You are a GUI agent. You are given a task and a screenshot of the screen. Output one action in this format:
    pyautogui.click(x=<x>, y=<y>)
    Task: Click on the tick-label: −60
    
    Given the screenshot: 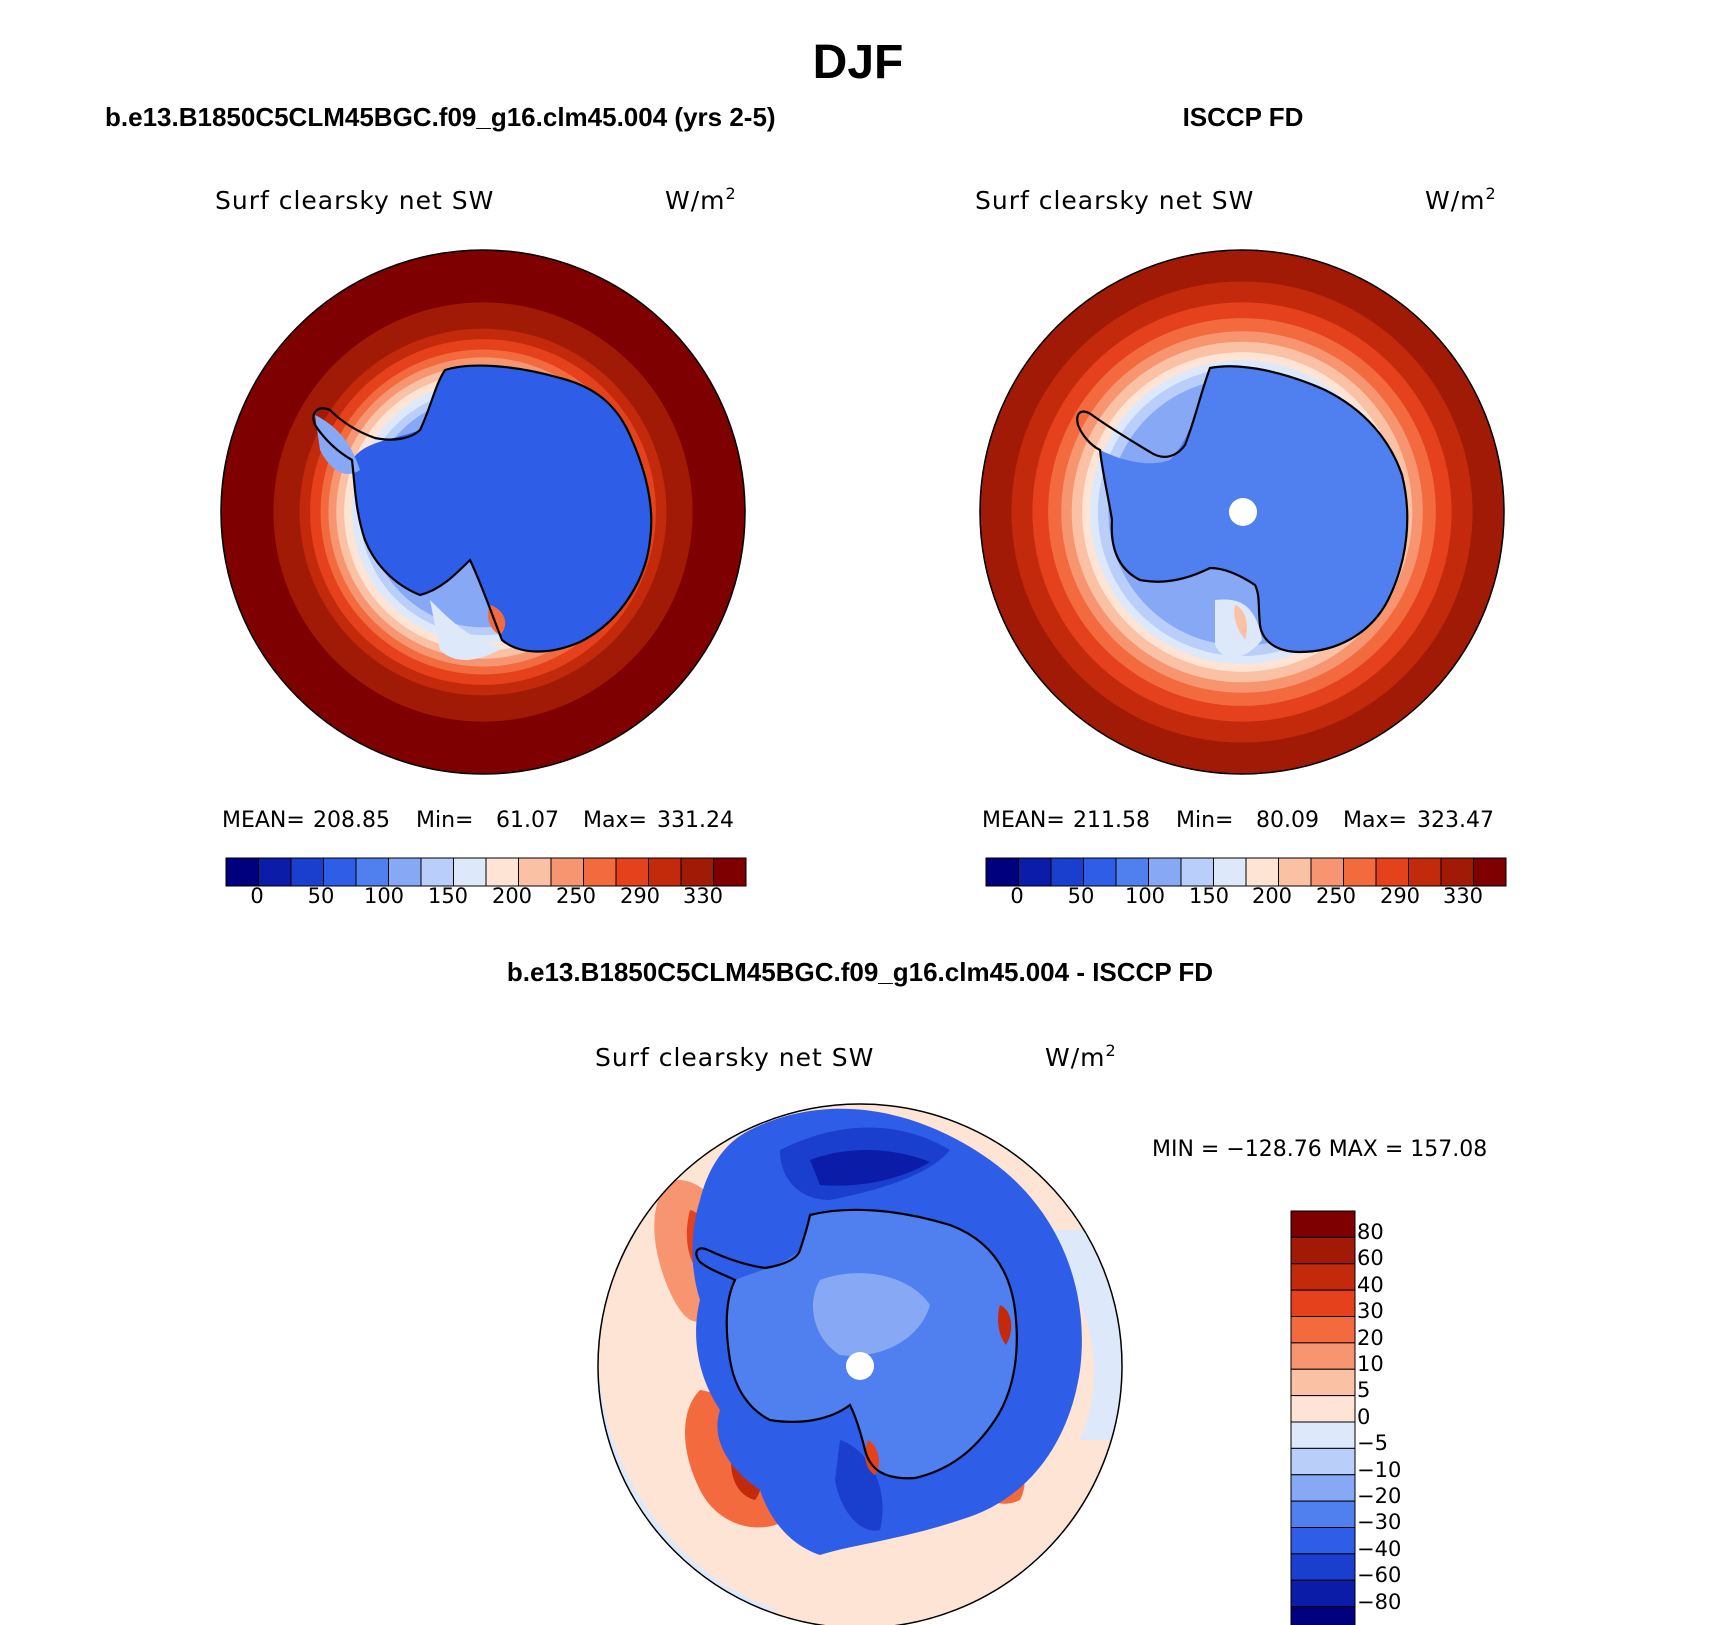 What is the action you would take?
    pyautogui.click(x=1379, y=1575)
    